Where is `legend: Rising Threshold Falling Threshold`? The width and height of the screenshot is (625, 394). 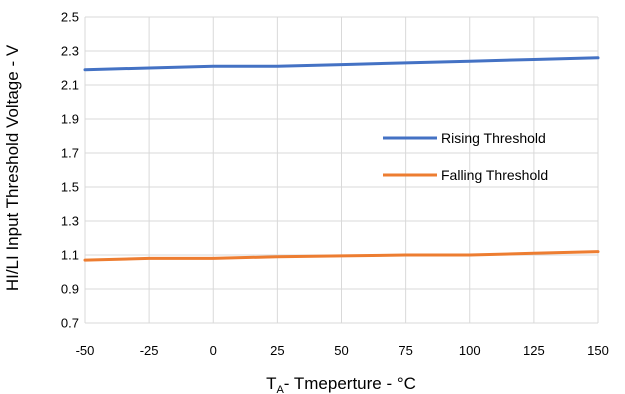
legend: Rising Threshold Falling Threshold is located at coordinates (465, 156).